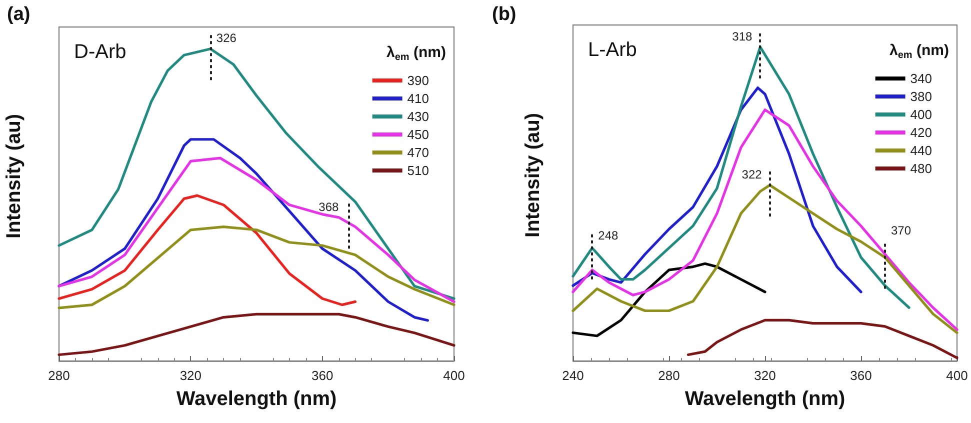 This screenshot has width=971, height=423. Describe the element at coordinates (901, 231) in the screenshot. I see `annotation: 370` at that location.